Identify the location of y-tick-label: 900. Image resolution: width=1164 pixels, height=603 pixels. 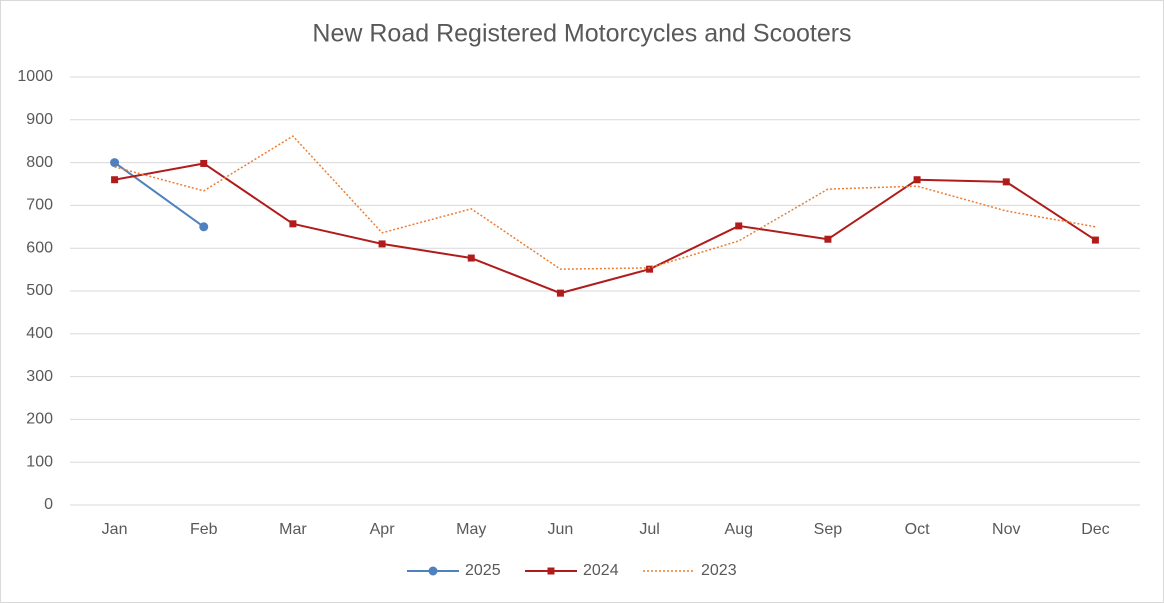
(39, 119).